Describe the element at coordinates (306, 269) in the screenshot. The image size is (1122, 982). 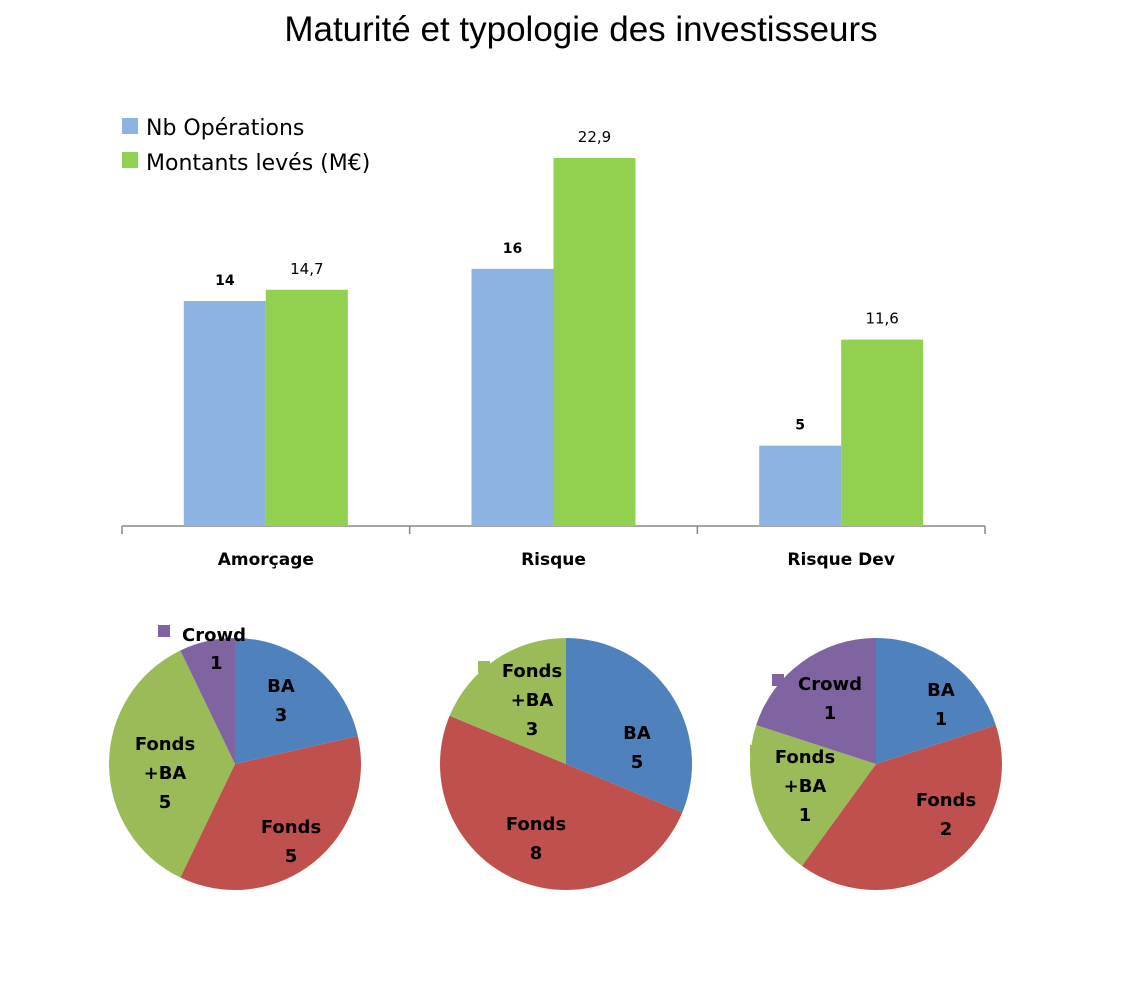
I see `data-label: 14,7` at that location.